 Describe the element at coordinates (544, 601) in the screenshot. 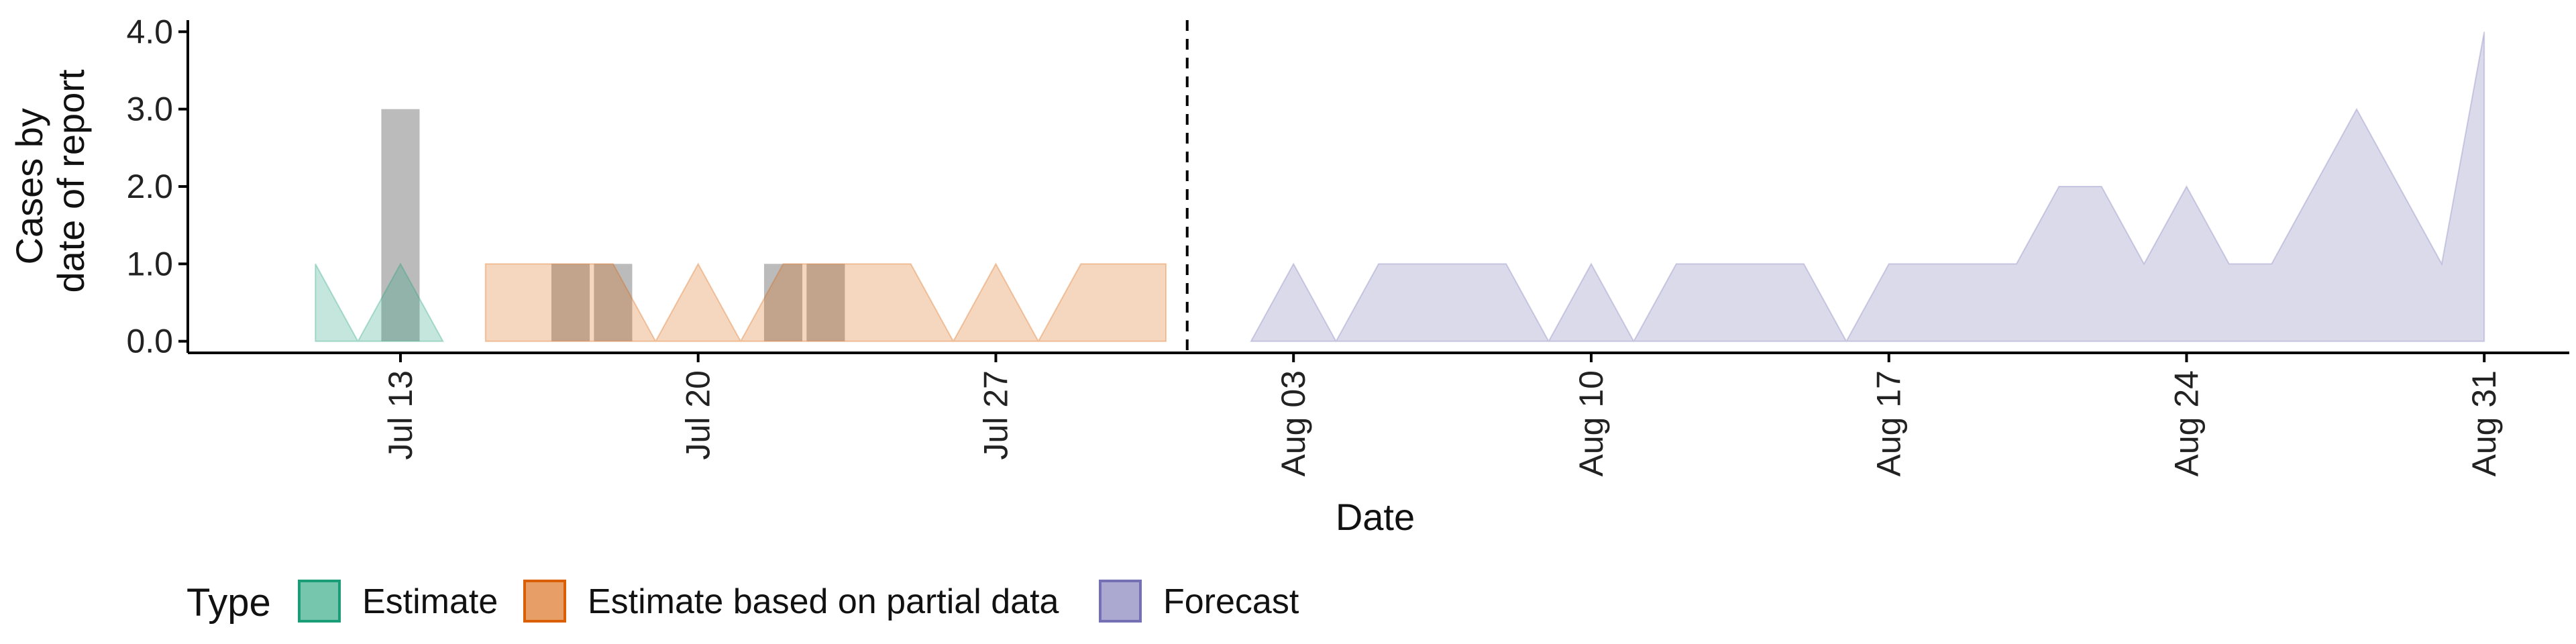

I see `legend-swatch-partial` at that location.